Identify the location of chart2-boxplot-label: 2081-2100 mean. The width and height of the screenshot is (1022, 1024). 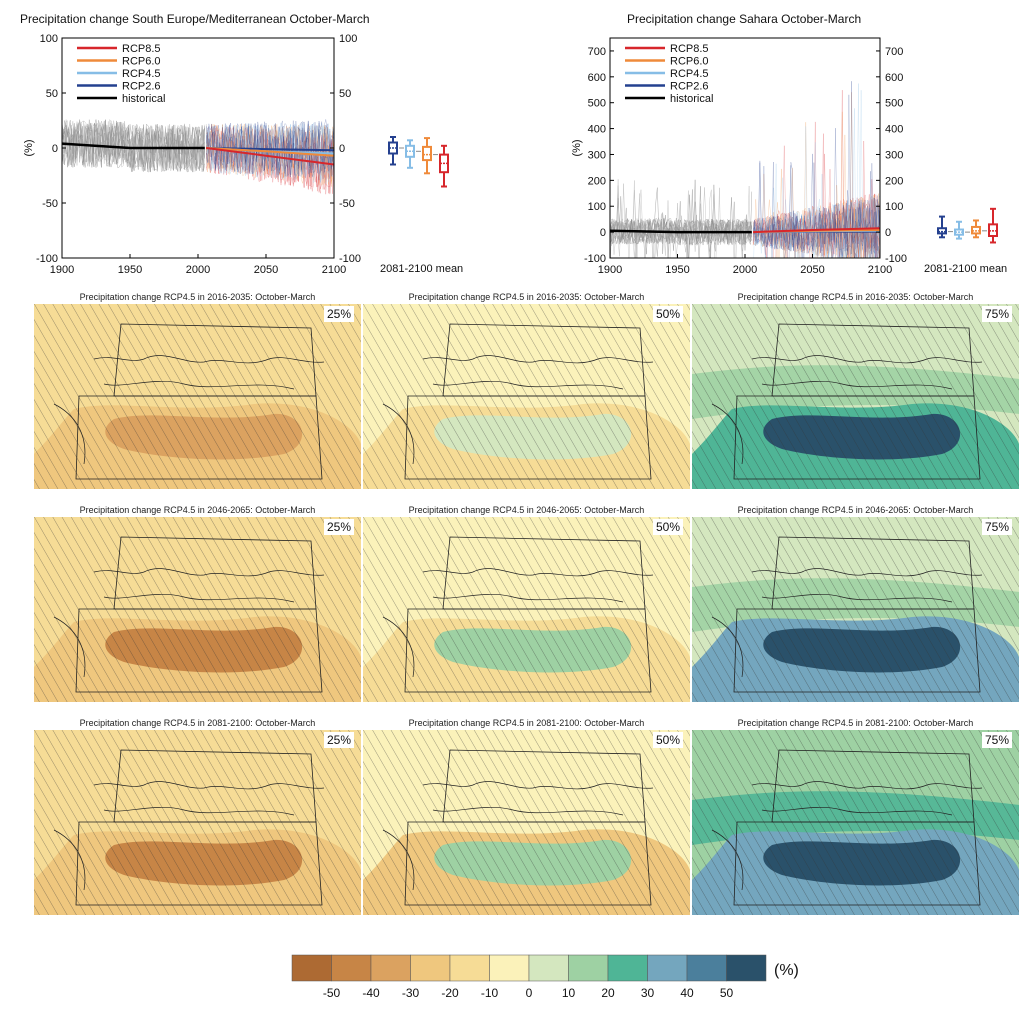
(966, 269).